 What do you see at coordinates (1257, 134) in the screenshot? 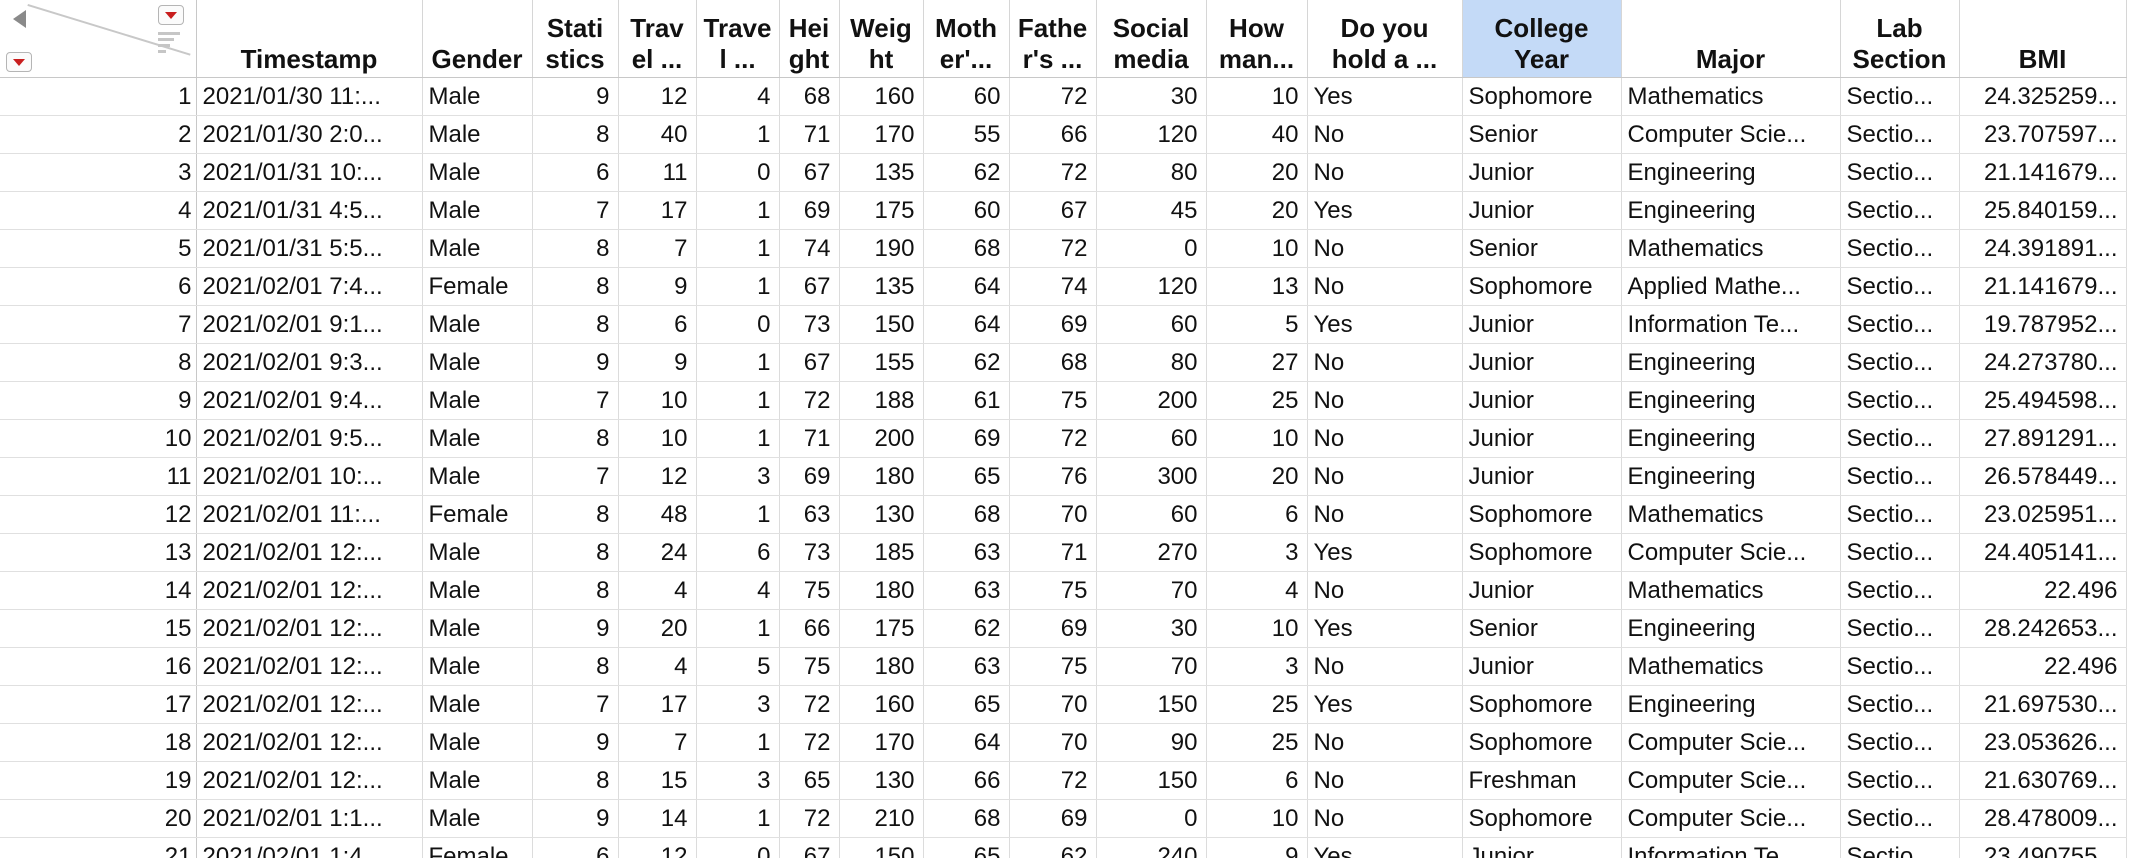
I see `cell-howman: 40` at bounding box center [1257, 134].